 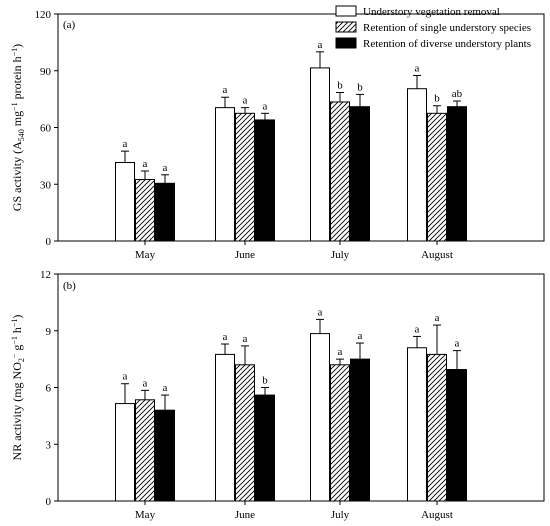 I want to click on legend-swatch-solid, so click(x=346, y=43).